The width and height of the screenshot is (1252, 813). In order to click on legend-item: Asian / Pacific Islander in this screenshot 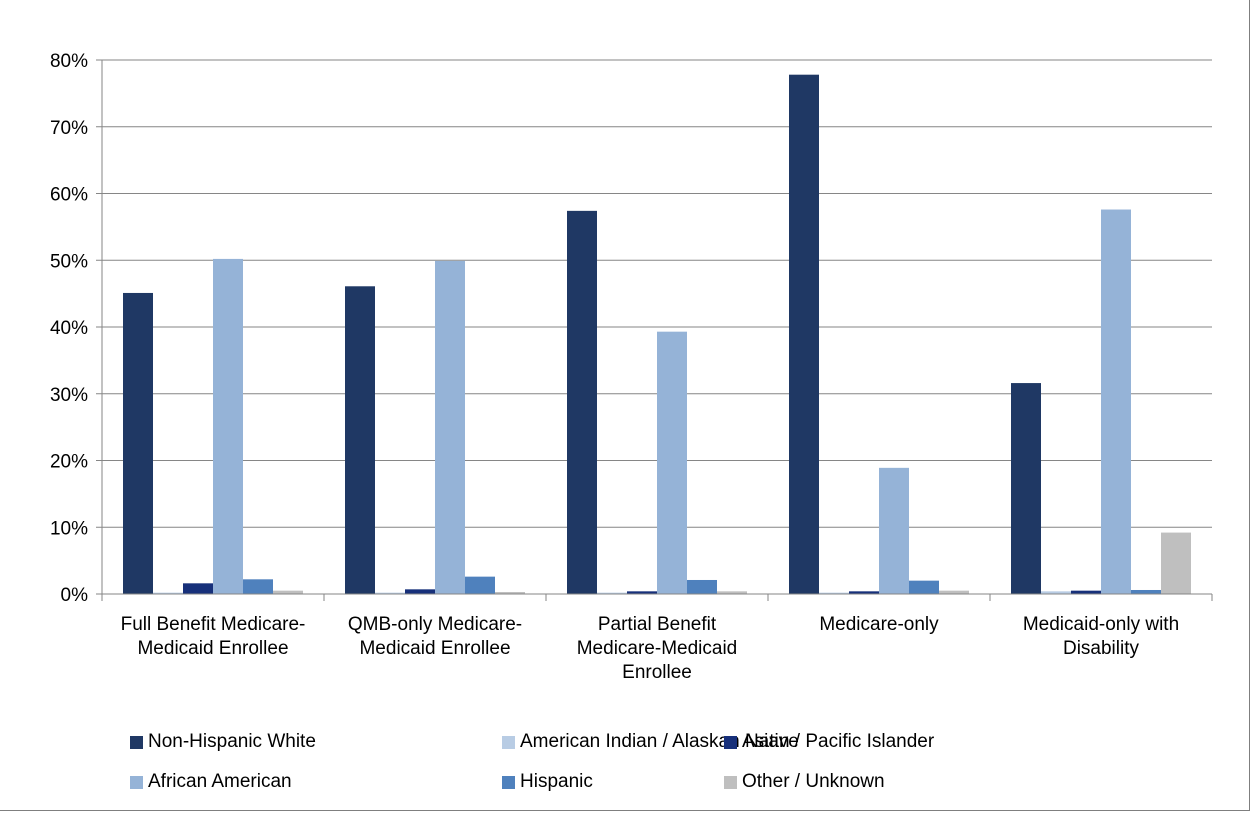, I will do `click(829, 742)`.